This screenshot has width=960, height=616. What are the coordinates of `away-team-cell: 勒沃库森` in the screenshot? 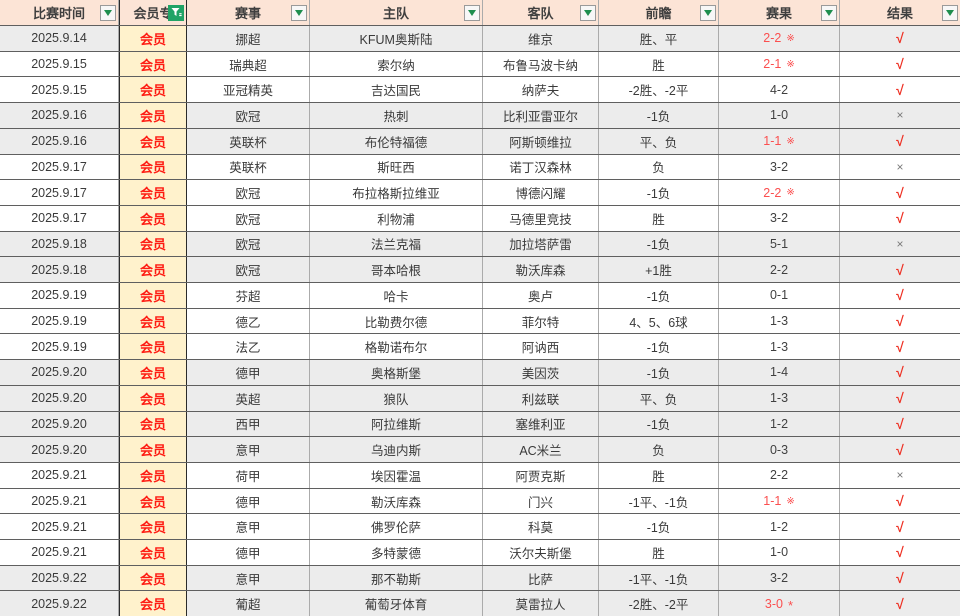 It's located at (541, 270).